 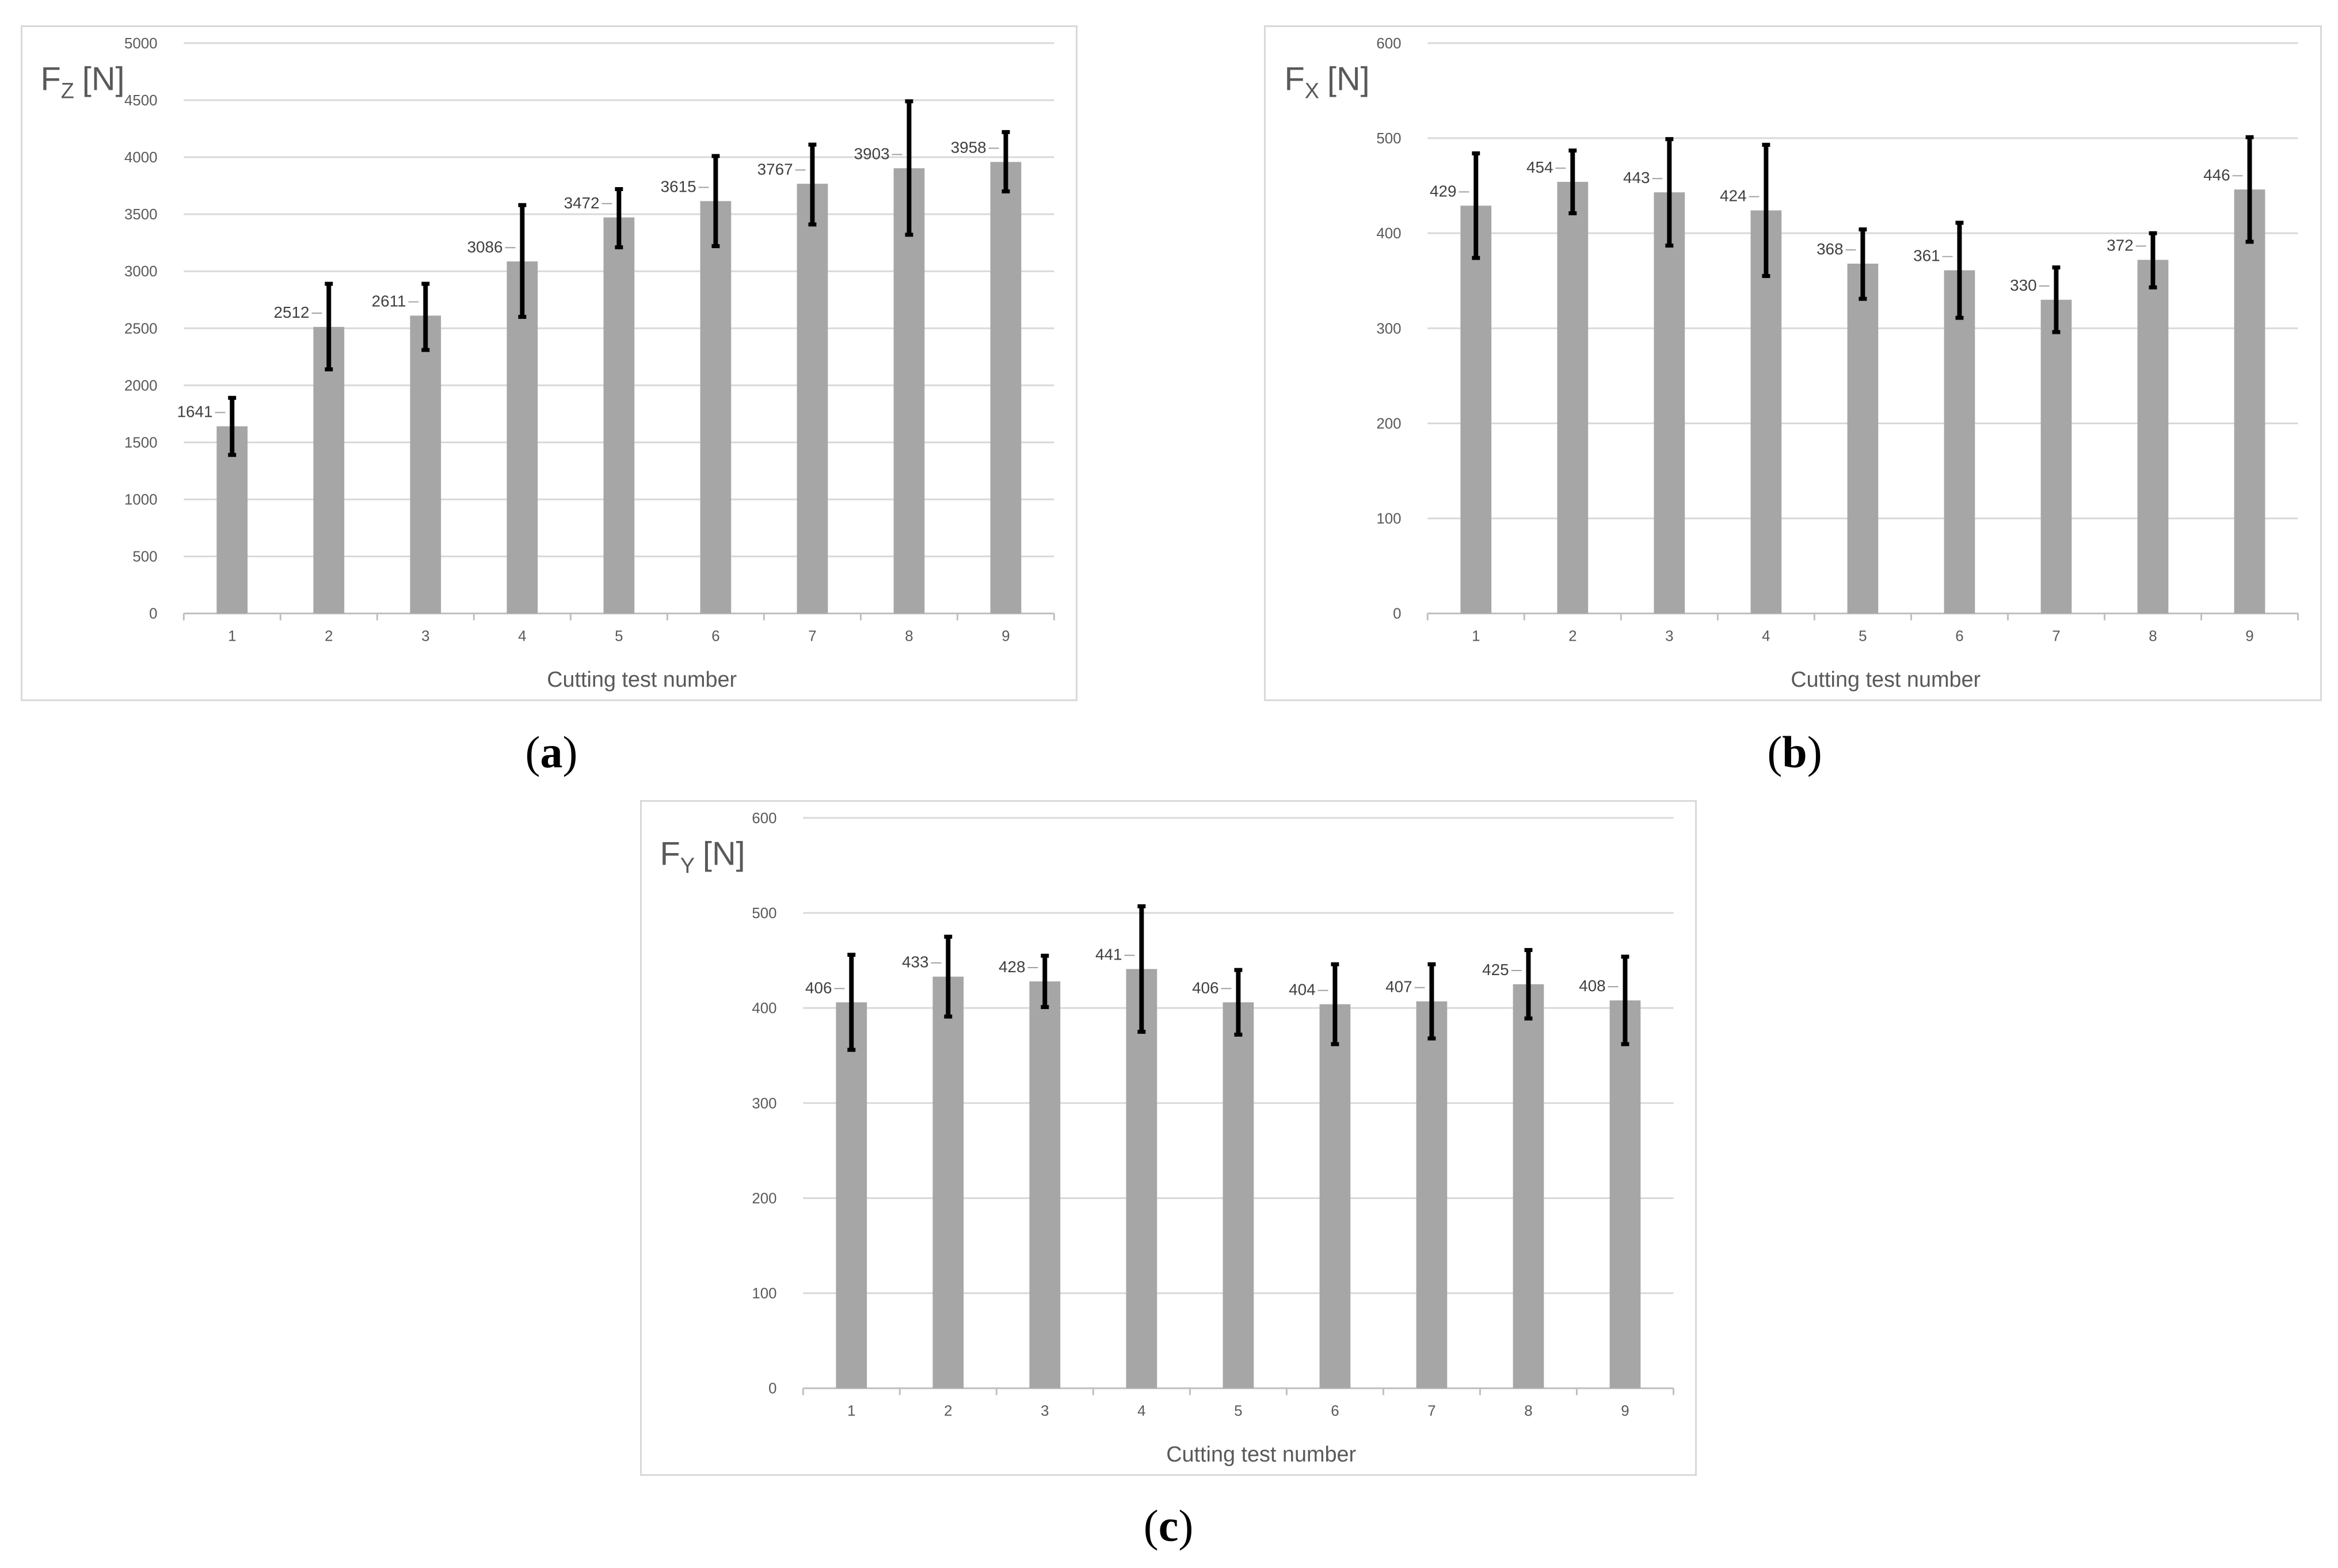 I want to click on panel-caption-c: (c), so click(x=1168, y=1526).